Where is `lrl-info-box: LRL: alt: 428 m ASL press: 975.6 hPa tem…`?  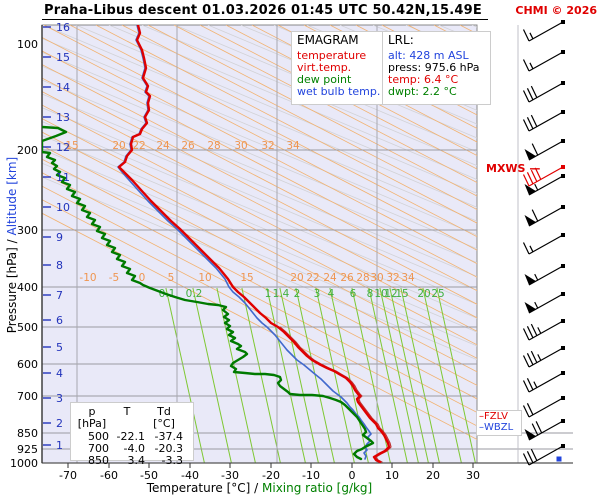 lrl-info-box: LRL: alt: 428 m ASL press: 975.6 hPa tem… is located at coordinates (436, 68).